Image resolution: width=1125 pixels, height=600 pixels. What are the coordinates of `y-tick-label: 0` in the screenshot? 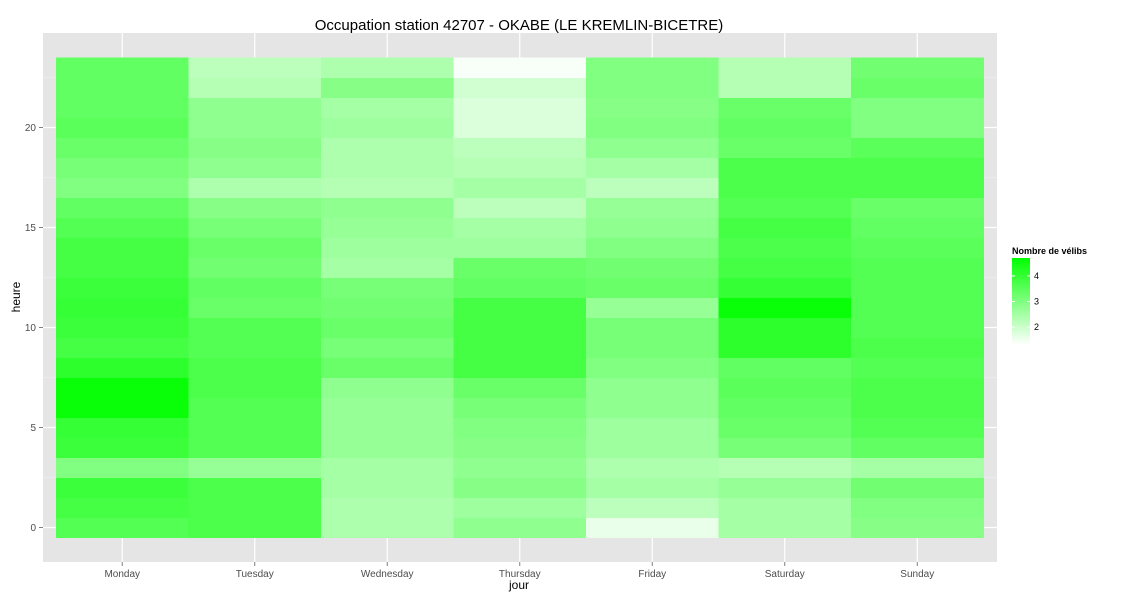 It's located at (33, 528).